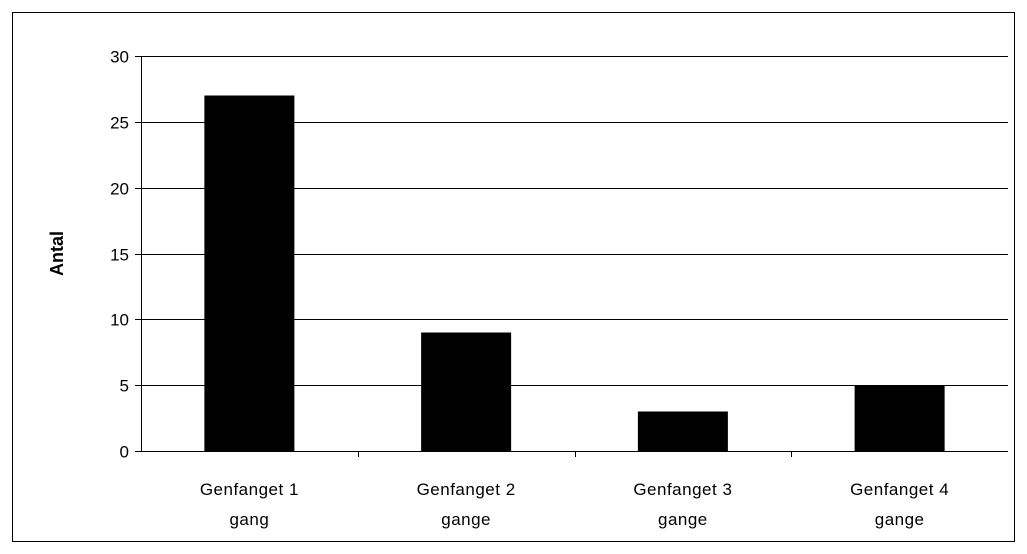 This screenshot has height=554, width=1027. What do you see at coordinates (119, 255) in the screenshot?
I see `y-tick-label: 15` at bounding box center [119, 255].